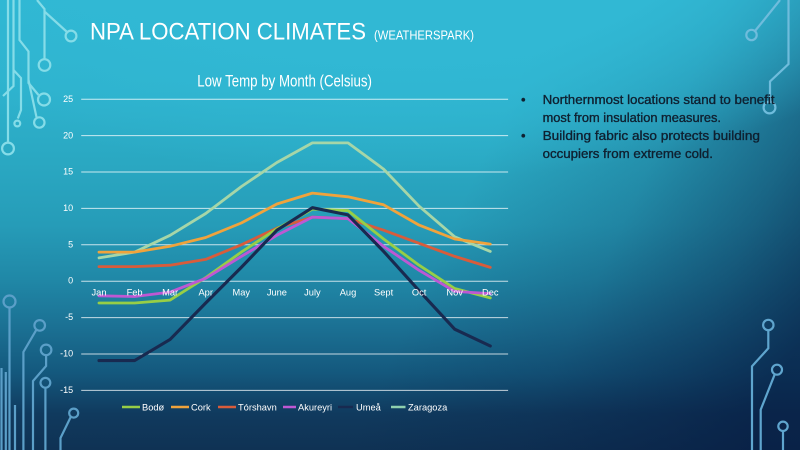 The height and width of the screenshot is (450, 800). I want to click on svg-text: (WEATHERSPARK), so click(424, 35).